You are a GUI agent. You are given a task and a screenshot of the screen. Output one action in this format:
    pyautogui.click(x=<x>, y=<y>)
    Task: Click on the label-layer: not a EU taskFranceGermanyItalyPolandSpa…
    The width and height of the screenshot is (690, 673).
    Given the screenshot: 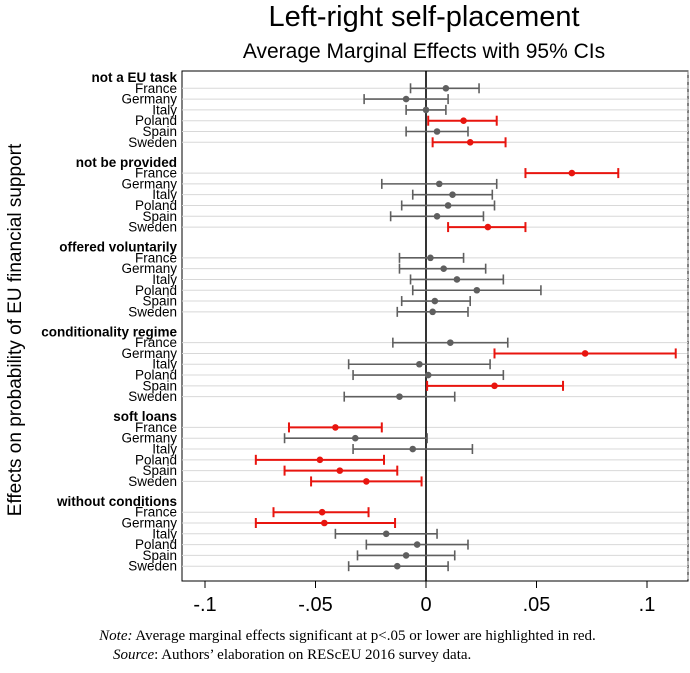 What is the action you would take?
    pyautogui.click(x=109, y=322)
    